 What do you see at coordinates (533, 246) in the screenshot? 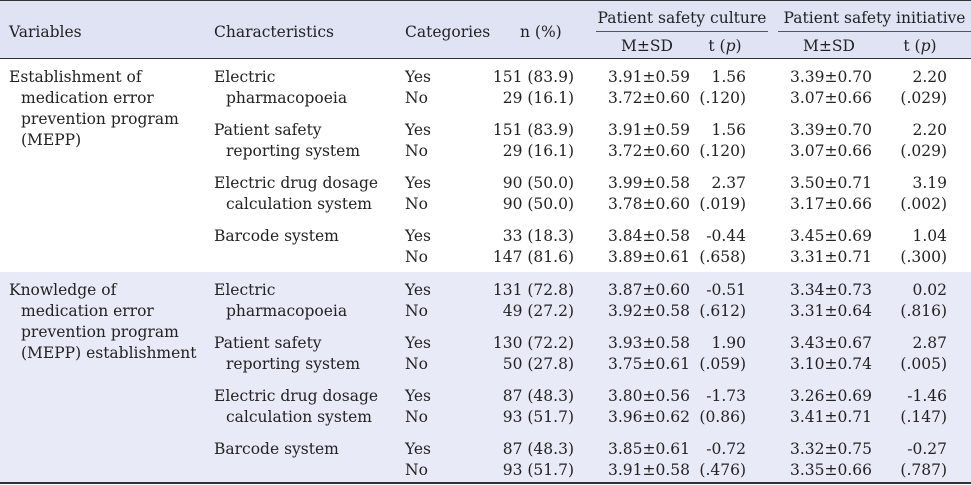
I see `n-percent-cell: 33 (18.3) 147 (81.6)` at bounding box center [533, 246].